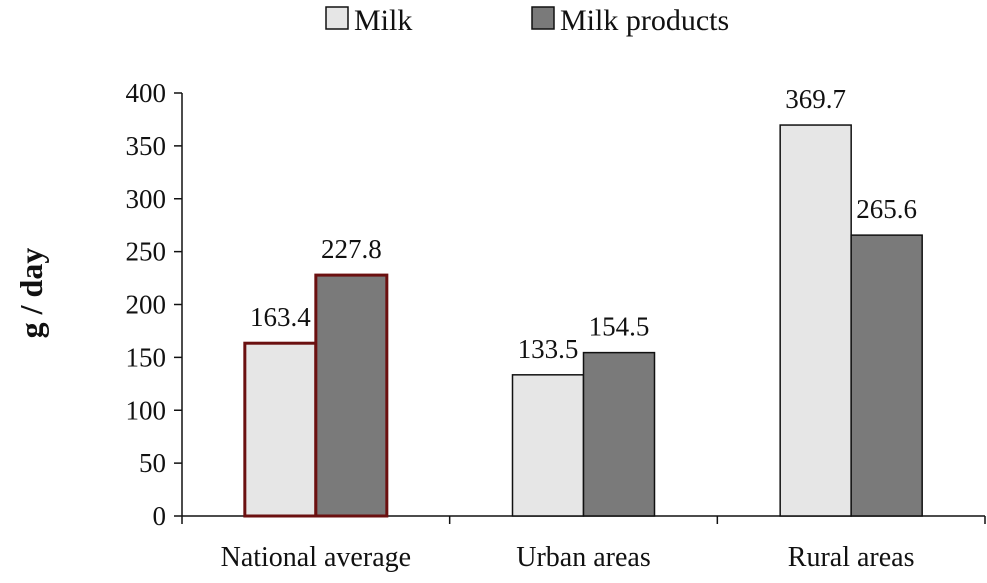 This screenshot has height=583, width=987. I want to click on x-category-label: National average, so click(316, 557).